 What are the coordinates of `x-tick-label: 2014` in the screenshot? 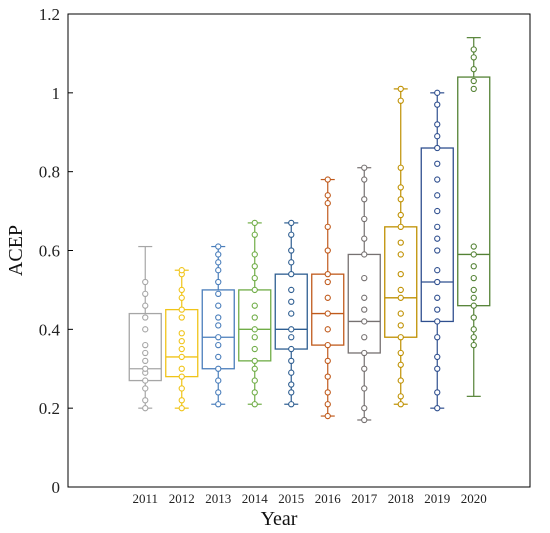 It's located at (255, 498).